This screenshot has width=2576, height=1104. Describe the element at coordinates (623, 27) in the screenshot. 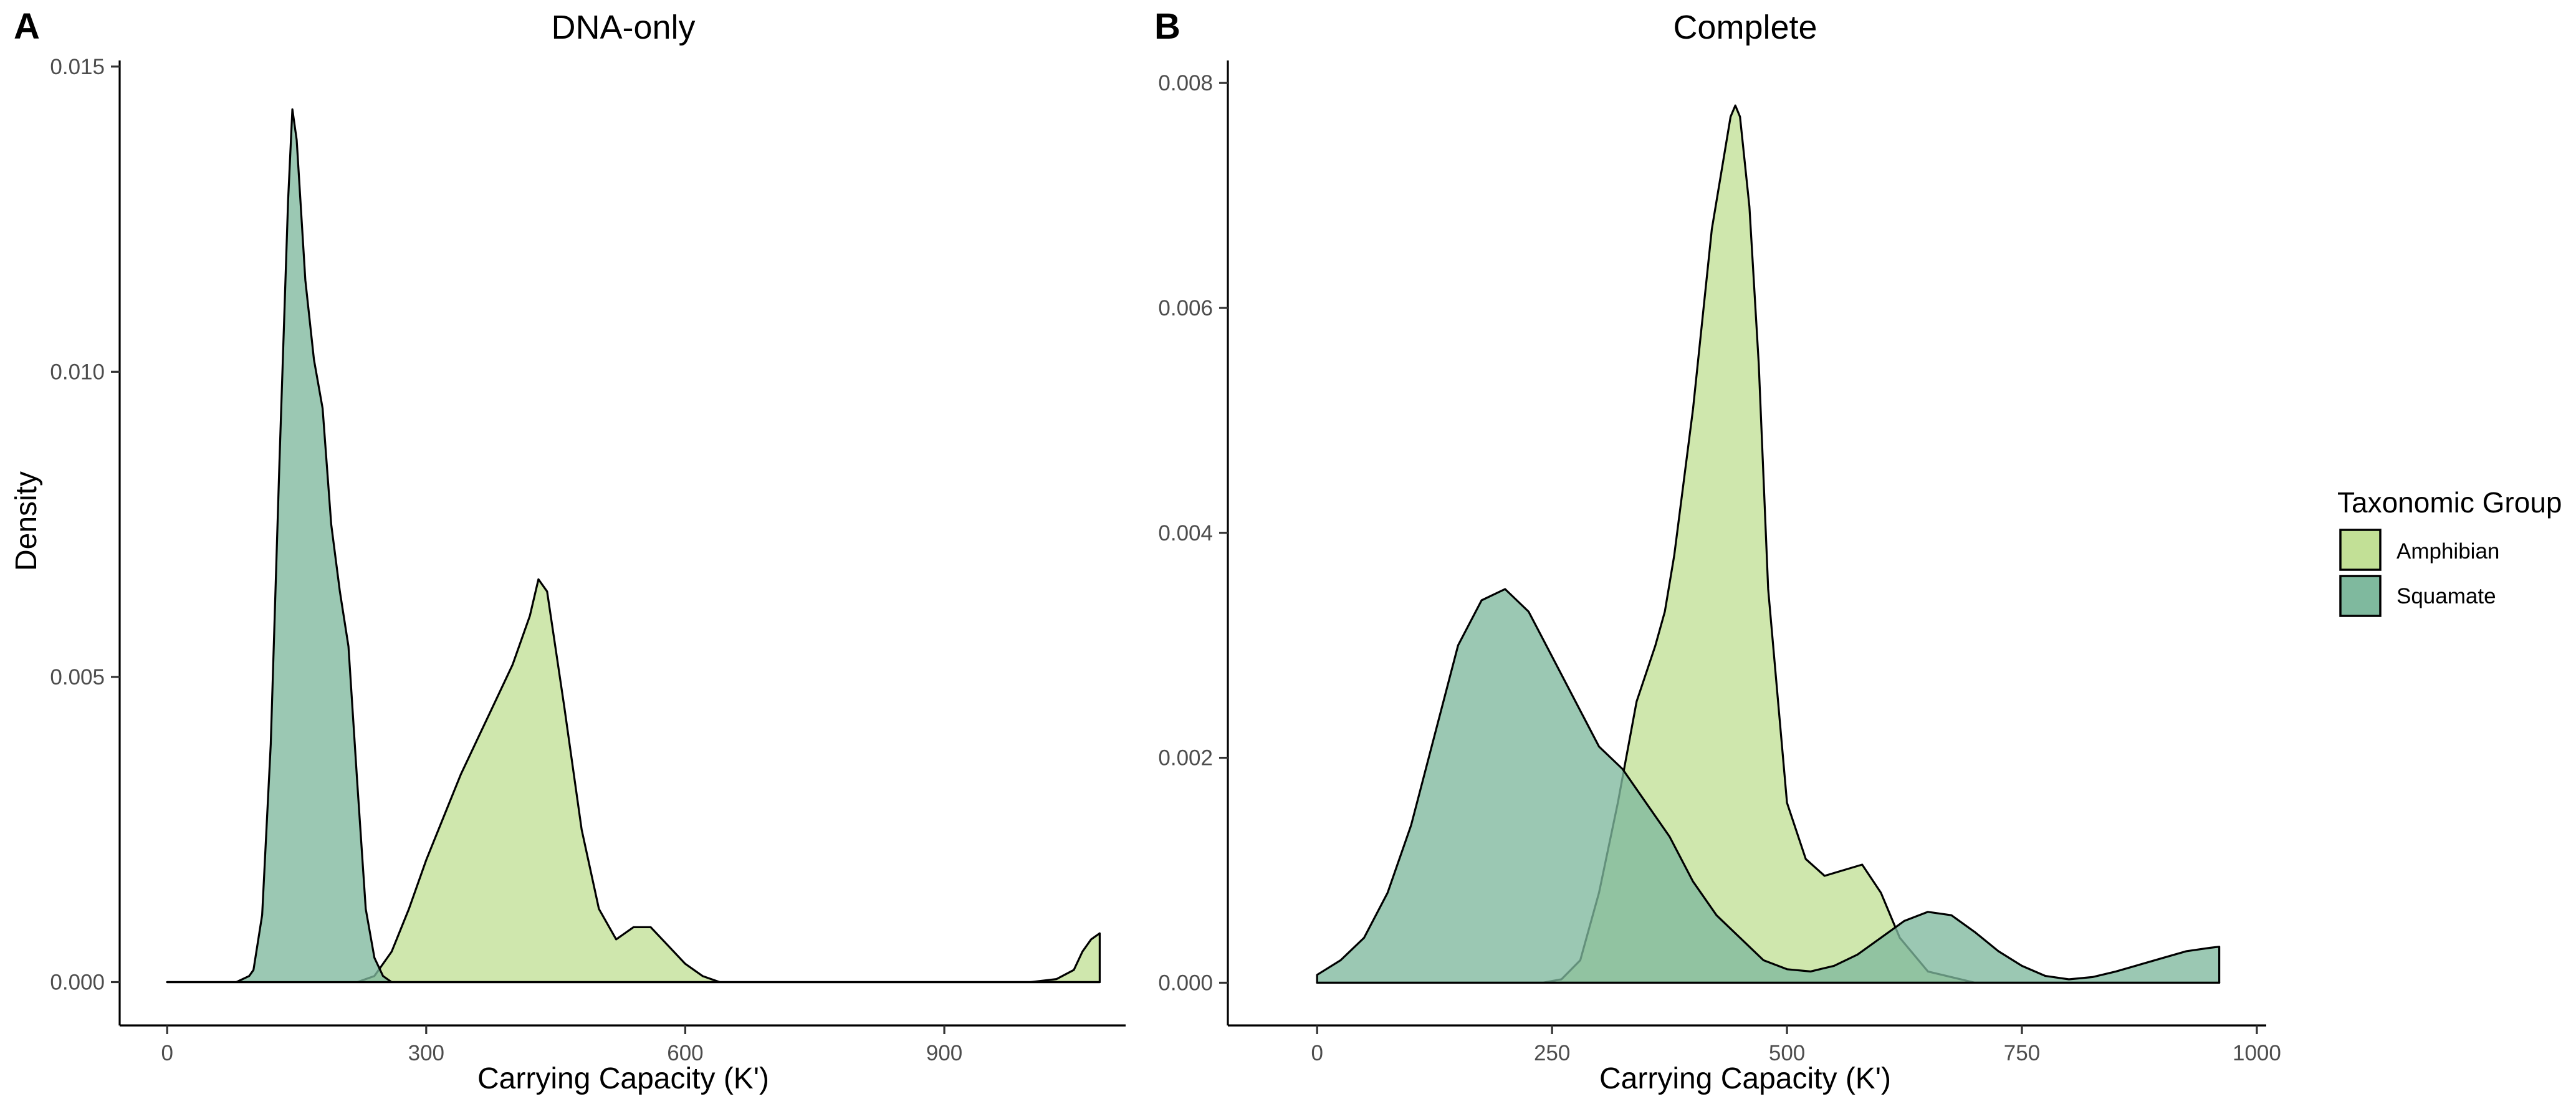

I see `panel-a-title: DNA-only` at that location.